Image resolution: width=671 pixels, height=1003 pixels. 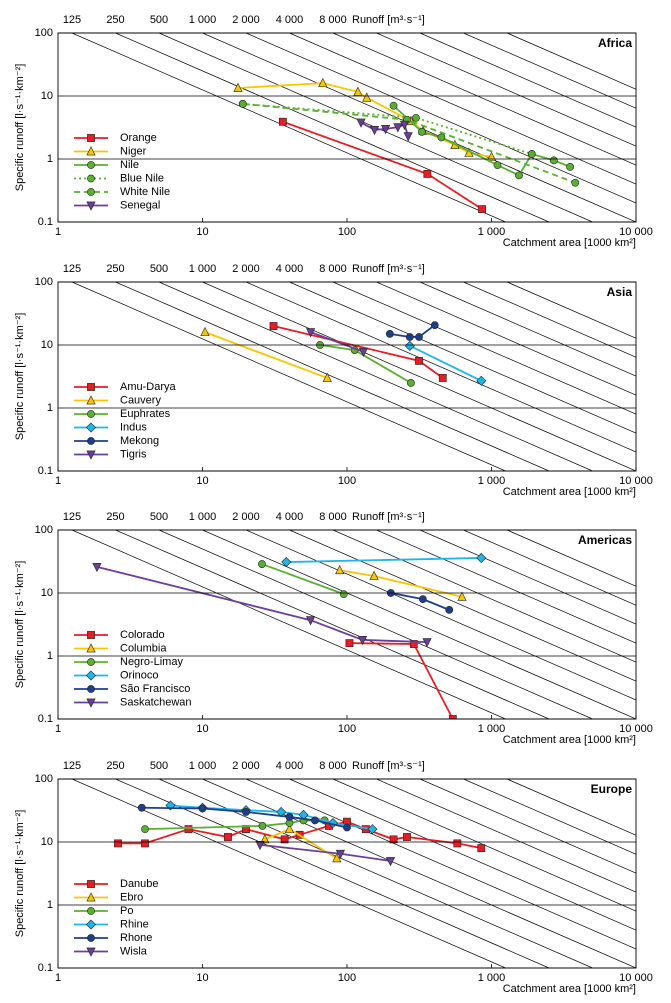 What do you see at coordinates (145, 414) in the screenshot?
I see `legend-label: Euphrates` at bounding box center [145, 414].